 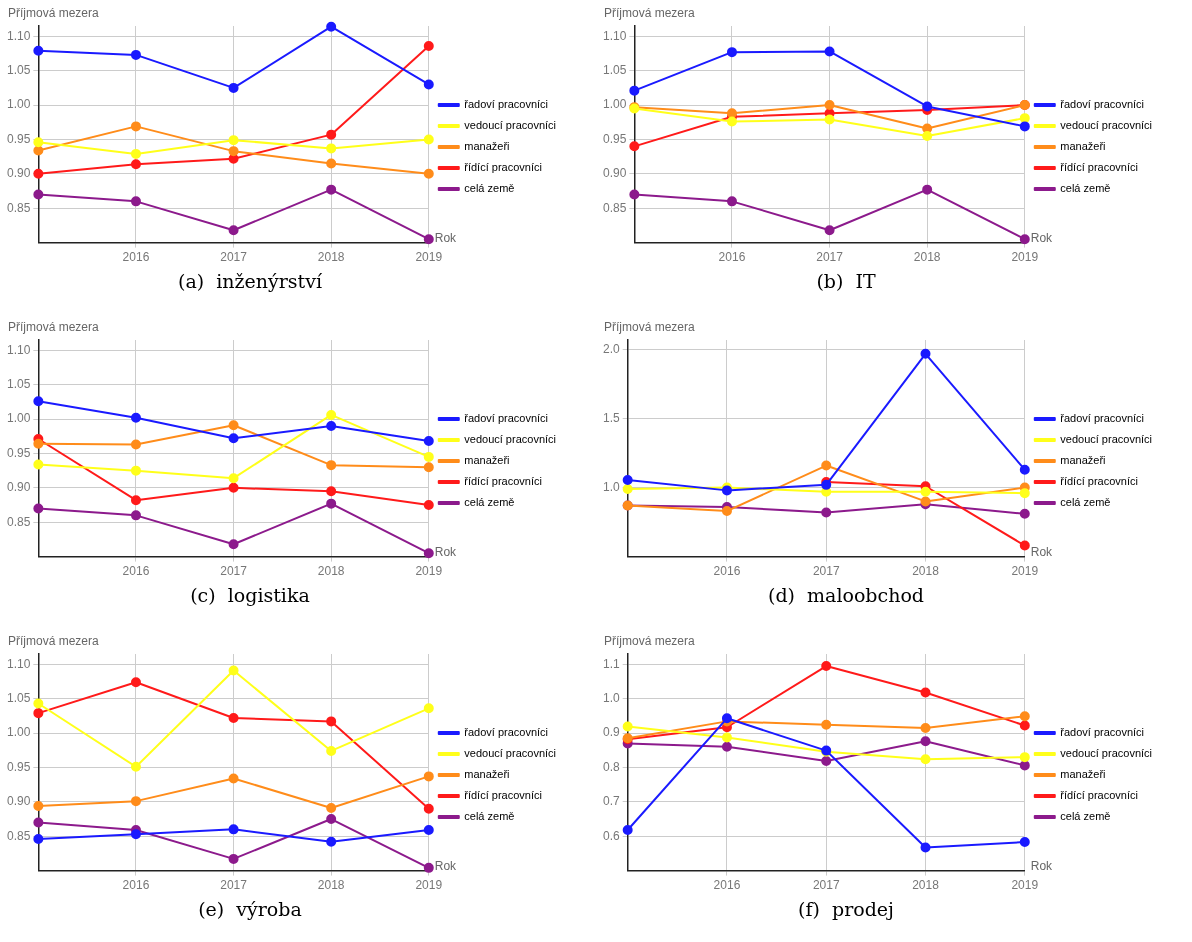 What do you see at coordinates (611, 417) in the screenshot?
I see `y-tick-label: 1.5` at bounding box center [611, 417].